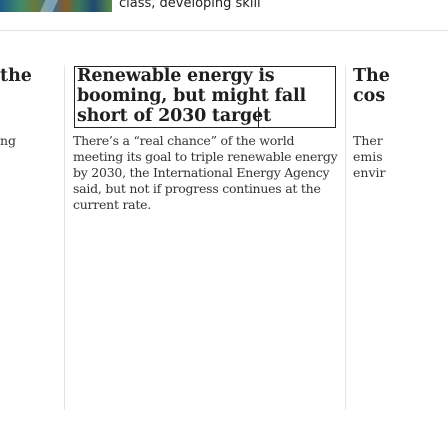  What do you see at coordinates (224, 30) in the screenshot?
I see `section-divider` at bounding box center [224, 30].